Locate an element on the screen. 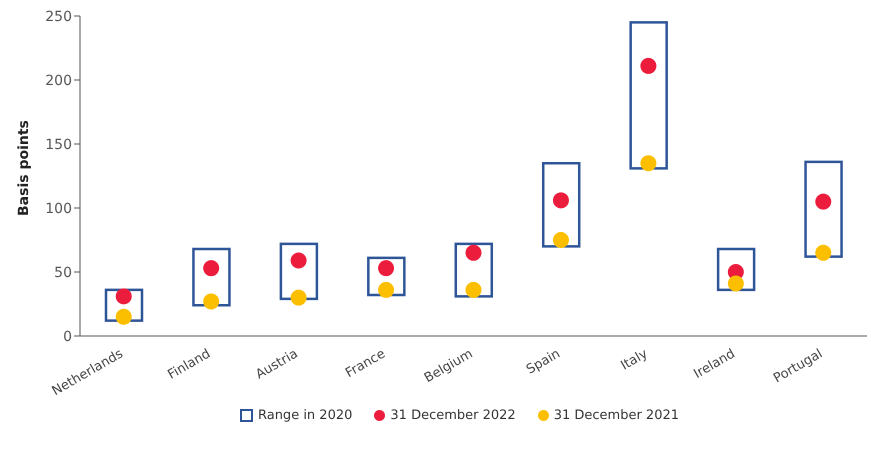  y-axis-title: Basis points is located at coordinates (24, 168).